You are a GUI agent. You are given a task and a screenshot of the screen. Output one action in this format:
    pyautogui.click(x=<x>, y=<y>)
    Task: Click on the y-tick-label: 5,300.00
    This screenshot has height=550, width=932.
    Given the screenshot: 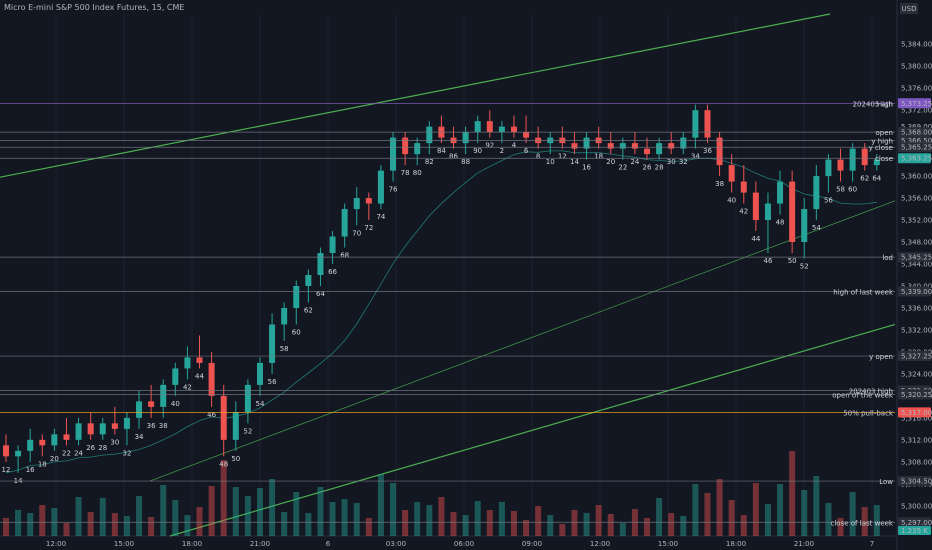 What is the action you would take?
    pyautogui.click(x=916, y=506)
    